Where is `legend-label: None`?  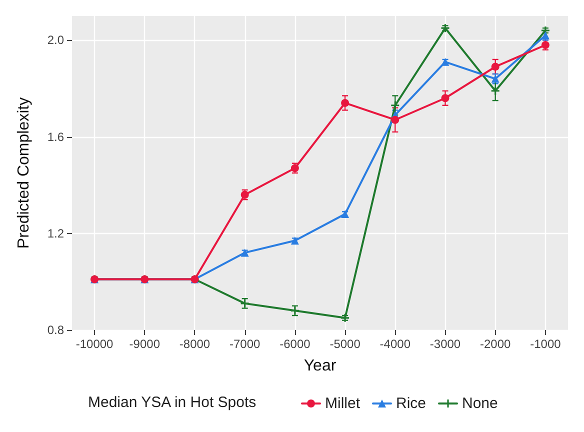
legend-label: None is located at coordinates (480, 403).